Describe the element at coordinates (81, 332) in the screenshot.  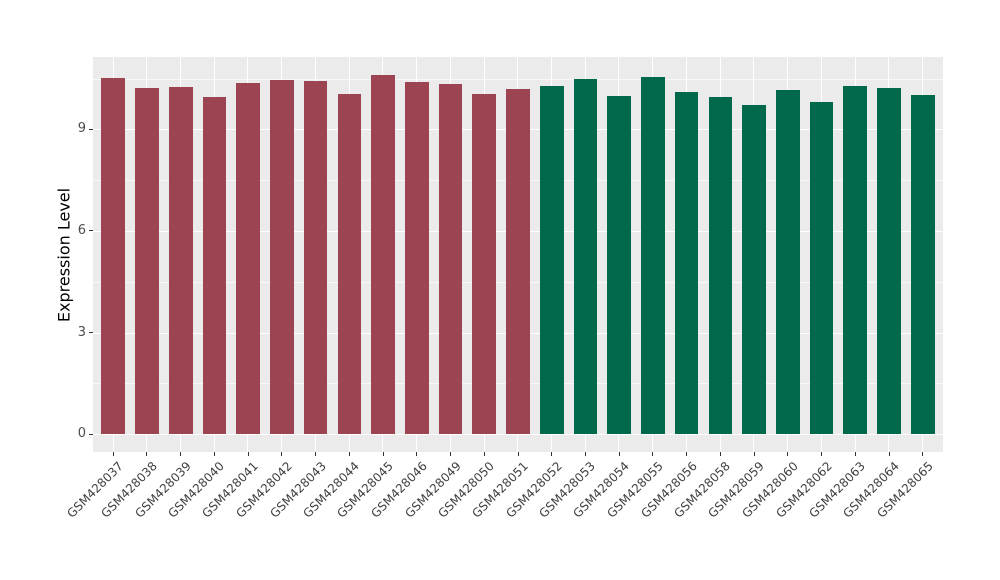
I see `y-axis-tick-label: 3` at that location.